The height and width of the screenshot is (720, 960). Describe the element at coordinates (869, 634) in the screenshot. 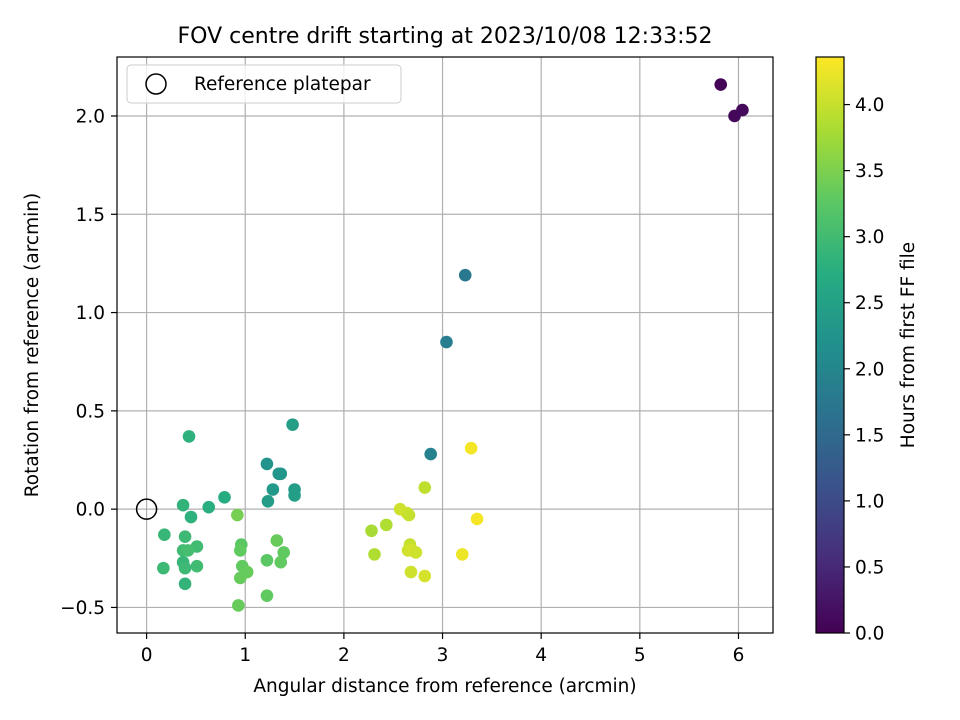

I see `colorbar-tick-label: 0.0` at that location.